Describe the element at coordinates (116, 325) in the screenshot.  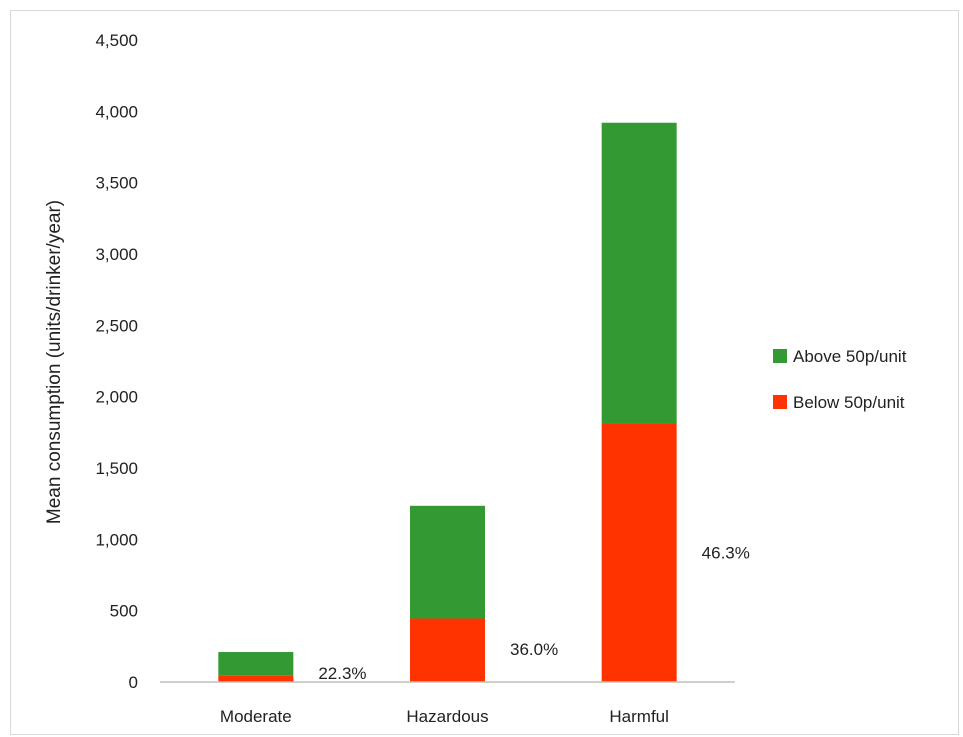
I see `y-tick-label: 2,500` at that location.